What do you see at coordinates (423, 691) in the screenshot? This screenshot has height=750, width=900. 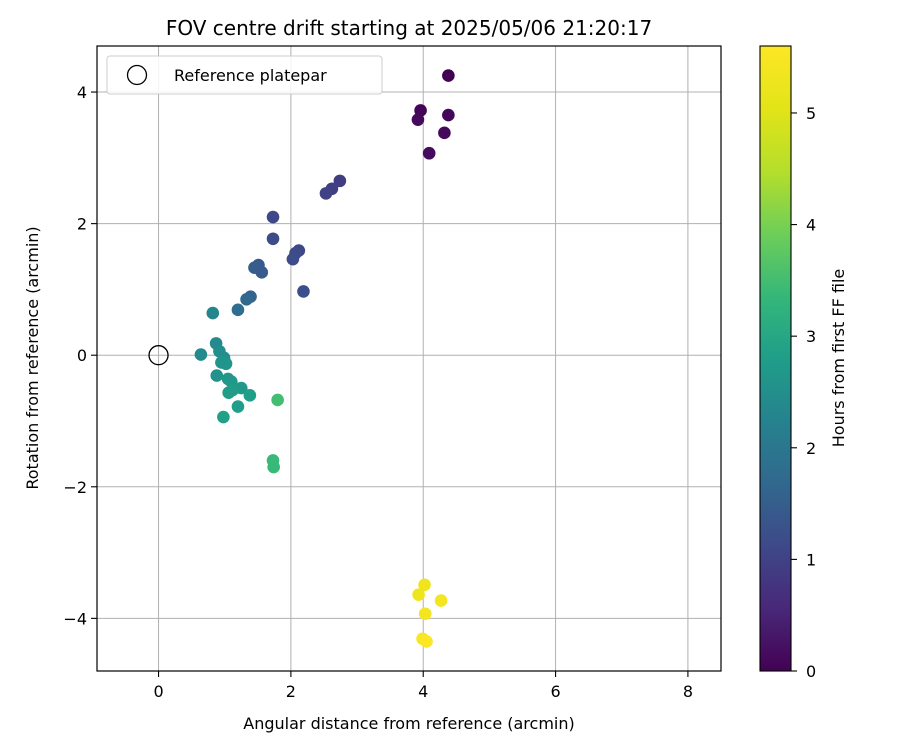 I see `x-tick-label: 4` at bounding box center [423, 691].